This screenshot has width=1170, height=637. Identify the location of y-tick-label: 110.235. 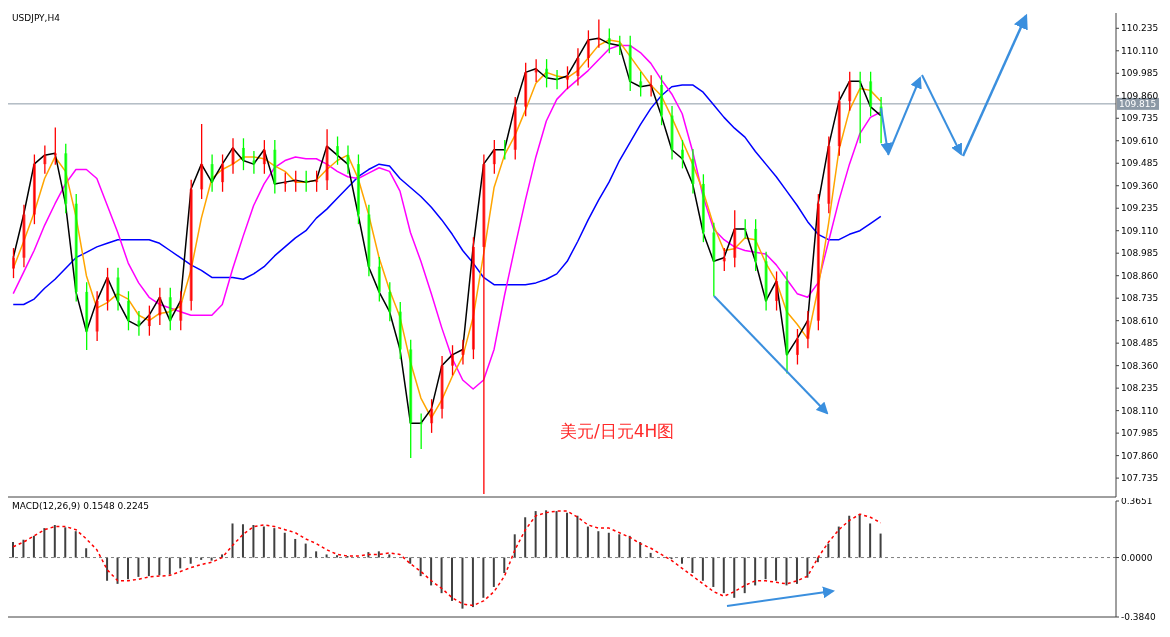
(1140, 28).